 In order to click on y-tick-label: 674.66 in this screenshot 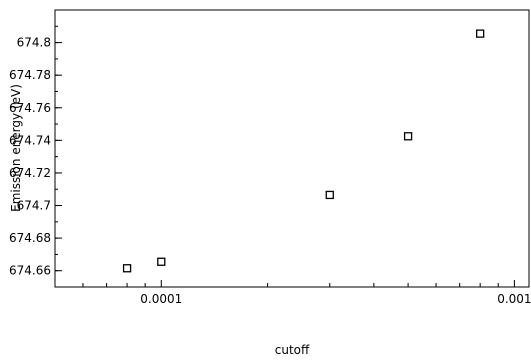, I will do `click(30, 271)`.